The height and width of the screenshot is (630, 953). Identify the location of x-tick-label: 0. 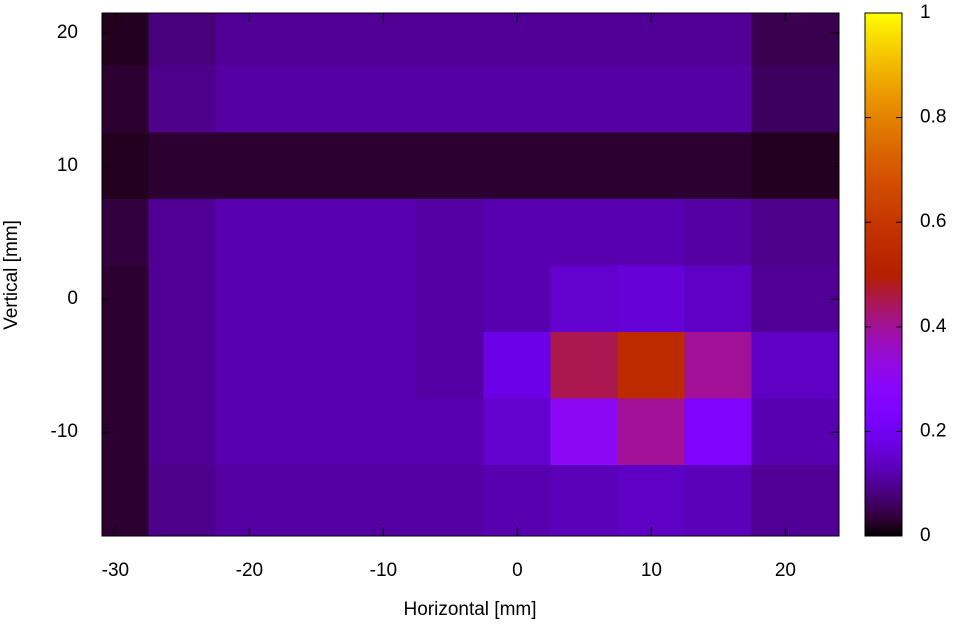
(517, 570).